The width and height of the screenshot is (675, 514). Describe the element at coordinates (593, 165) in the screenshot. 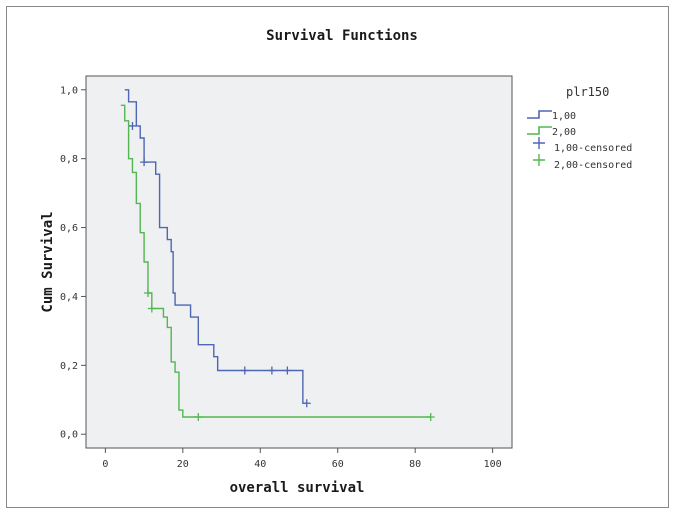

I see `legend-label-2-00-censored: 2,00-censored` at that location.